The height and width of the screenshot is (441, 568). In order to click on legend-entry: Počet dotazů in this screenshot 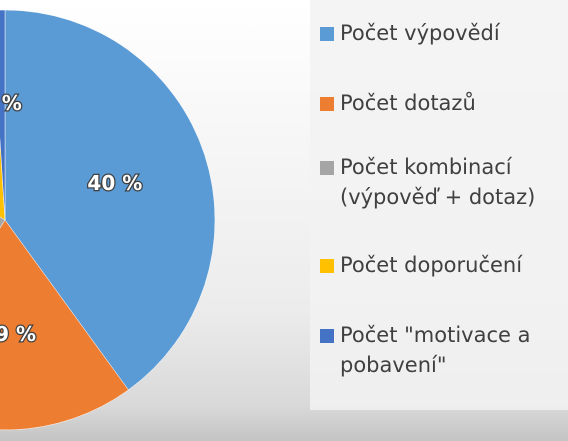, I will do `click(440, 103)`.